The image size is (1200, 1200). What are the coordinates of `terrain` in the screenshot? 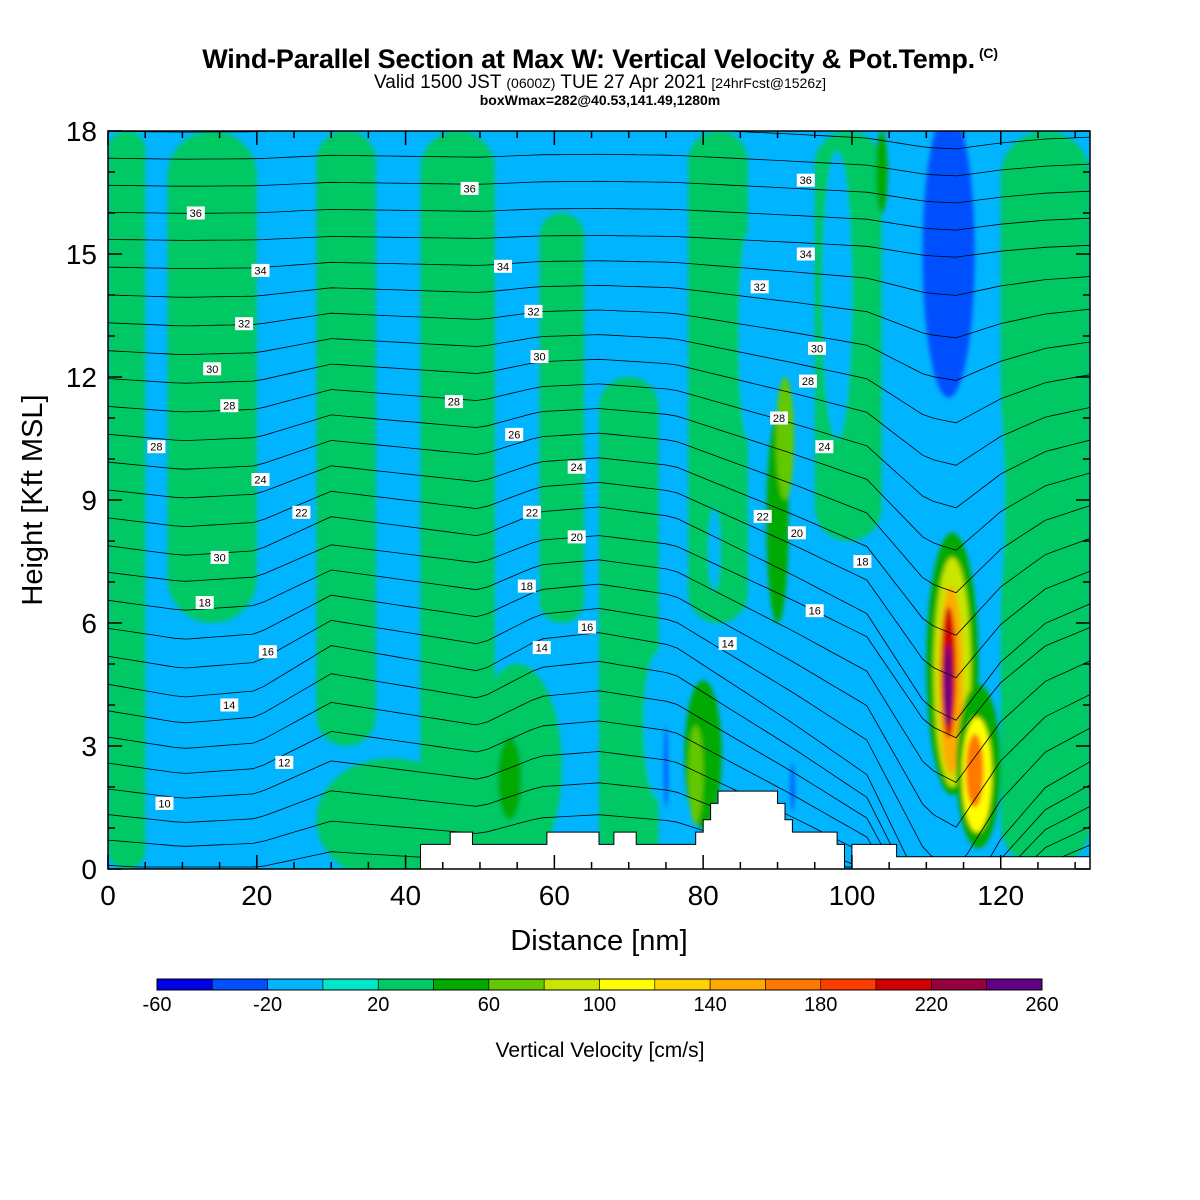 It's located at (599, 829).